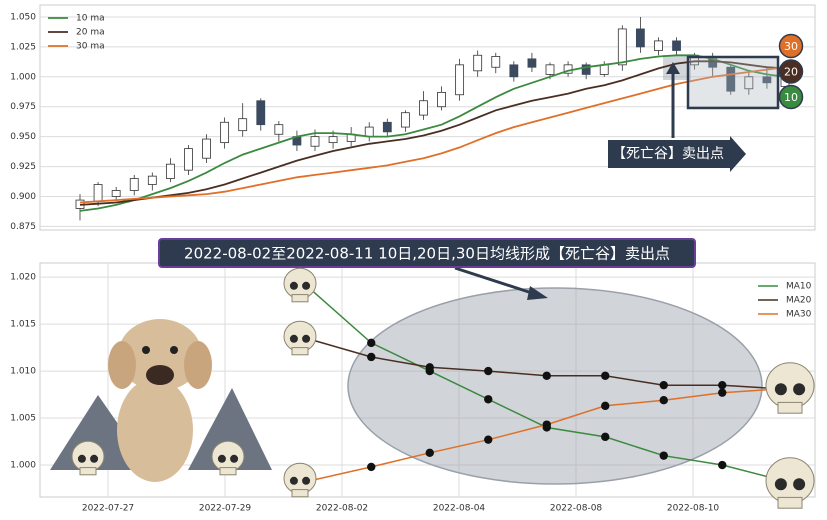 Image resolution: width=827 pixels, height=520 pixels. Describe the element at coordinates (90, 33) in the screenshot. I see `legend-label: 20 ma` at that location.